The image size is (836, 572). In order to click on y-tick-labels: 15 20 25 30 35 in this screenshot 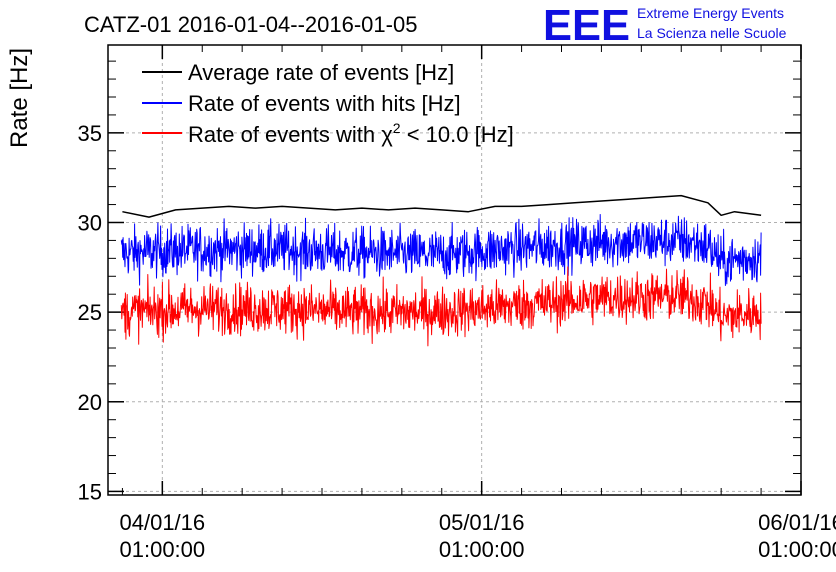, I will do `click(90, 313)`.